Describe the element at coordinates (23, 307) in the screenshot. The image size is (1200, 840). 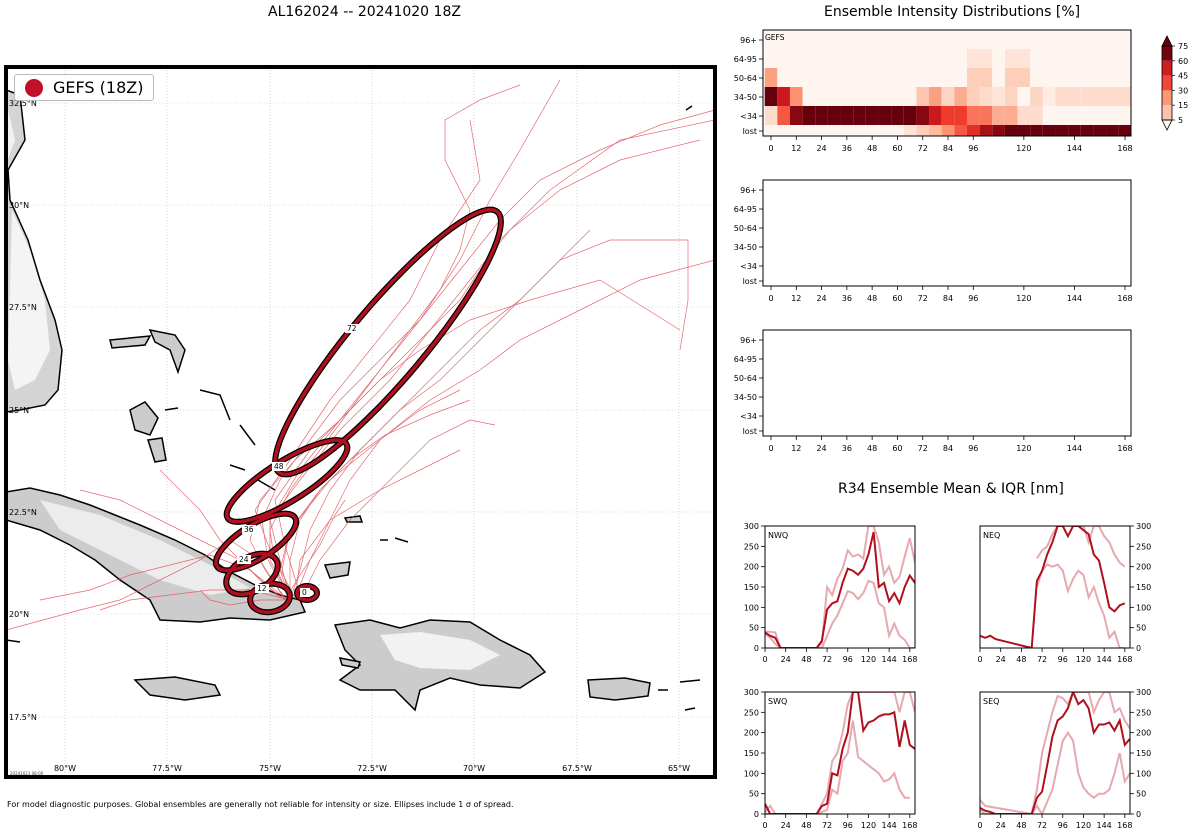
I see `lat-label: 27.5°N` at that location.